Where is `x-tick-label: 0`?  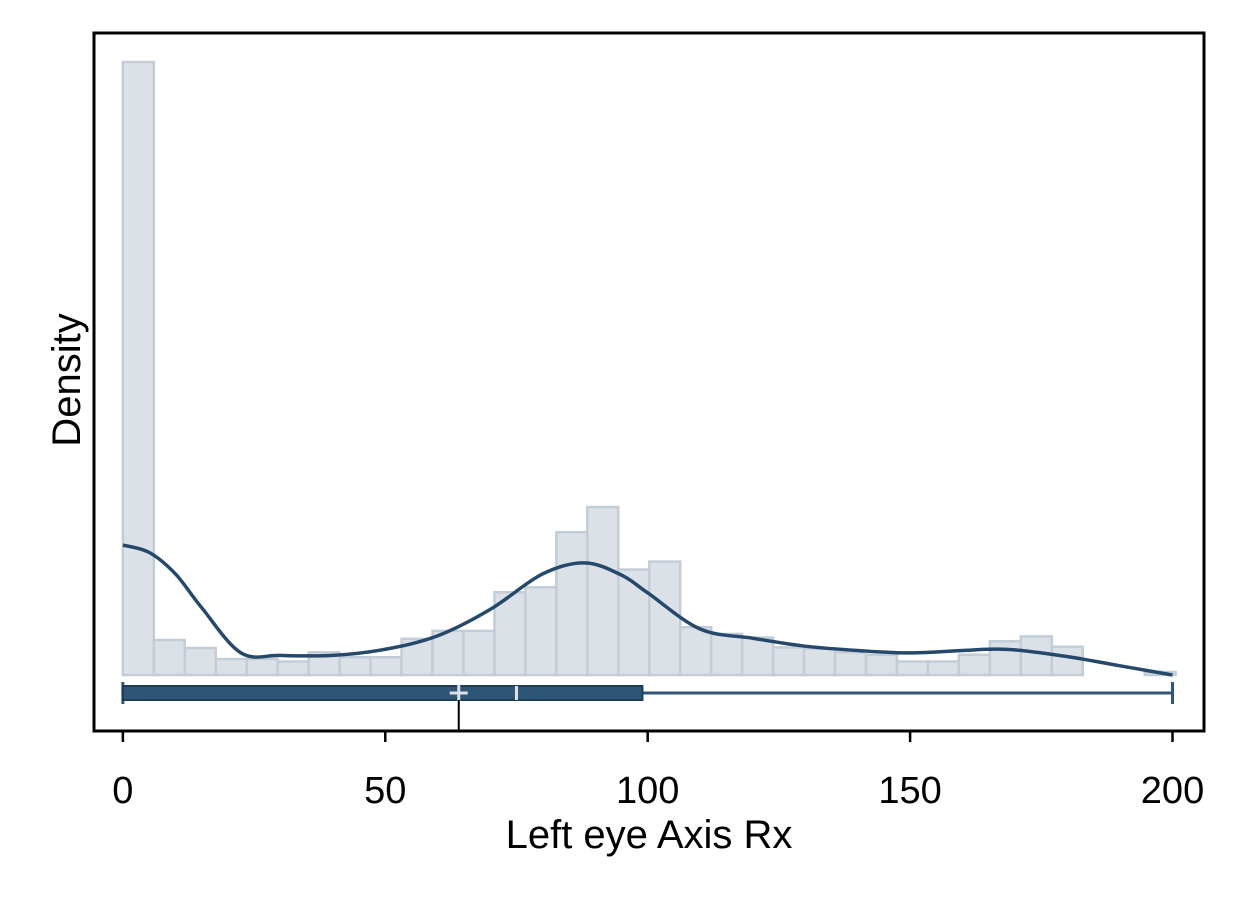
x-tick-label: 0 is located at coordinates (122, 791).